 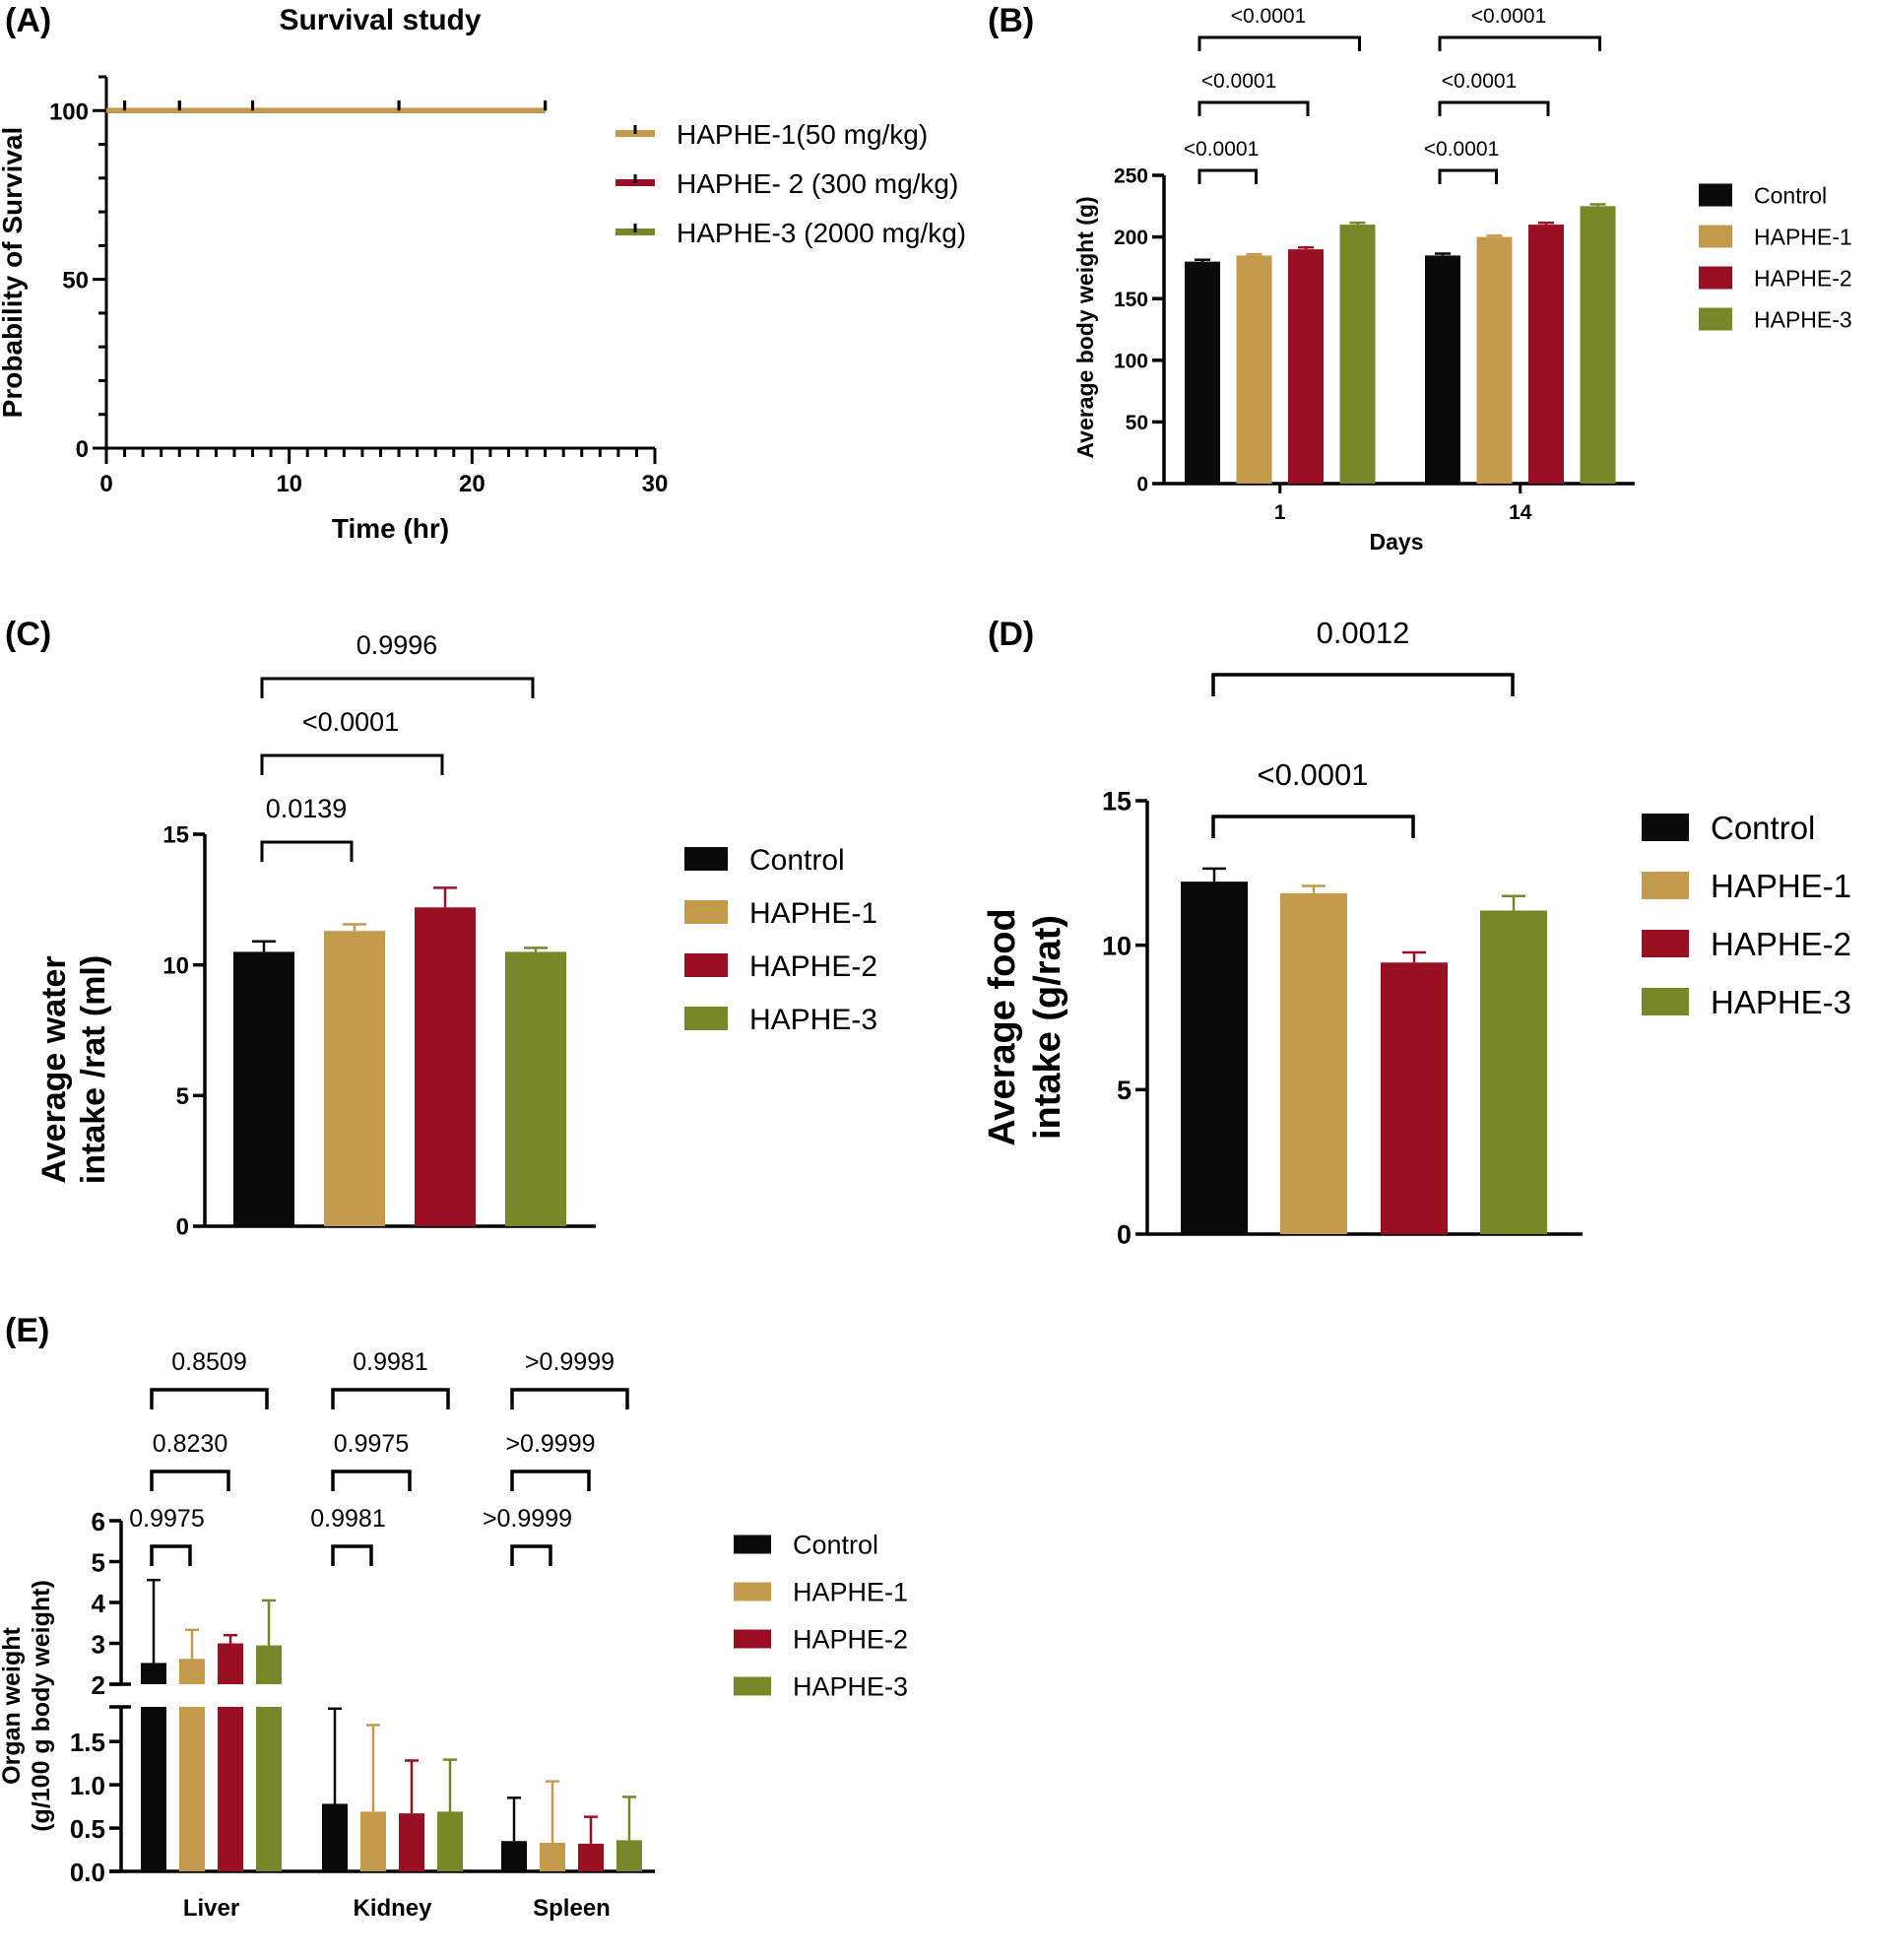 I want to click on bar-haphe-1-liver-lower, so click(x=192, y=1789).